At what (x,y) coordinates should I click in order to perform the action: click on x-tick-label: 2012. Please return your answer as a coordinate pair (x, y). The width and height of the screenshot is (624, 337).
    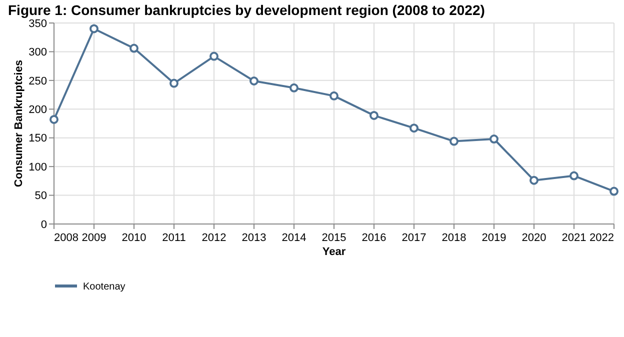
    Looking at the image, I should click on (214, 238).